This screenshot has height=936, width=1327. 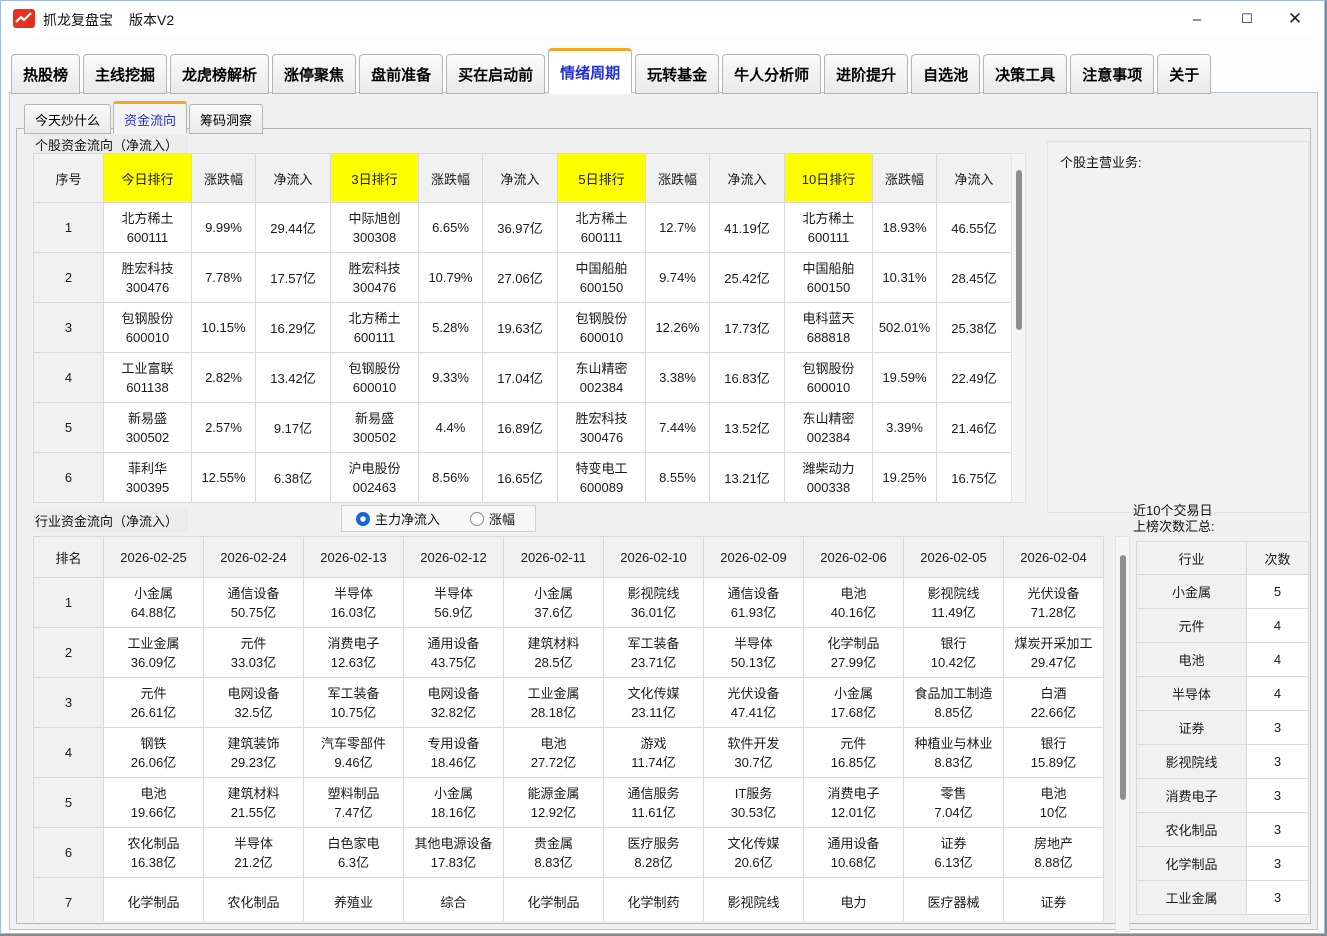 What do you see at coordinates (853, 899) in the screenshot?
I see `industry-cell: 电力` at bounding box center [853, 899].